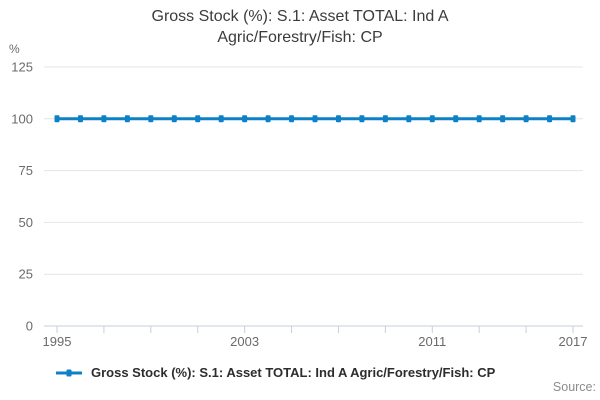  Describe the element at coordinates (29, 326) in the screenshot. I see `y-tick-label: 0` at that location.